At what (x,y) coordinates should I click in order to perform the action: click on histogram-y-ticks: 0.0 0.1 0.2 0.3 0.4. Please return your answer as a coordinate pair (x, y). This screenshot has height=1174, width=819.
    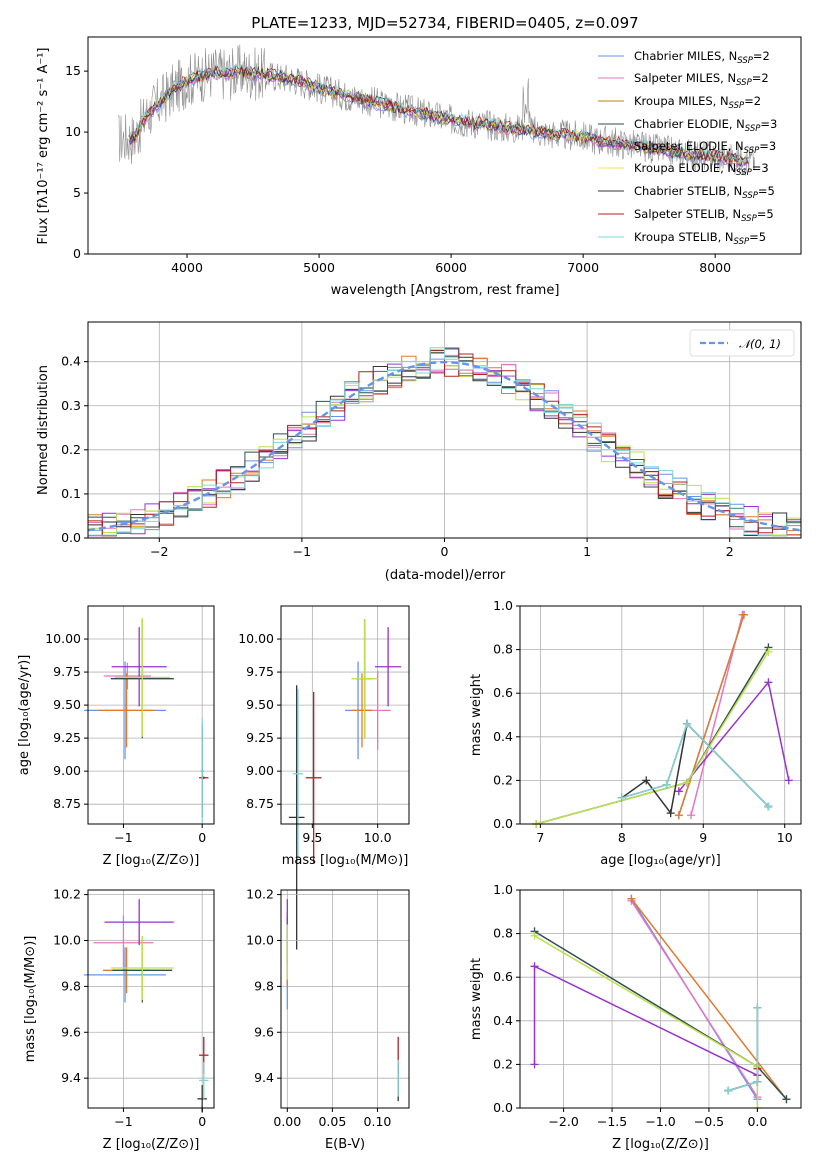
    Looking at the image, I should click on (74, 449).